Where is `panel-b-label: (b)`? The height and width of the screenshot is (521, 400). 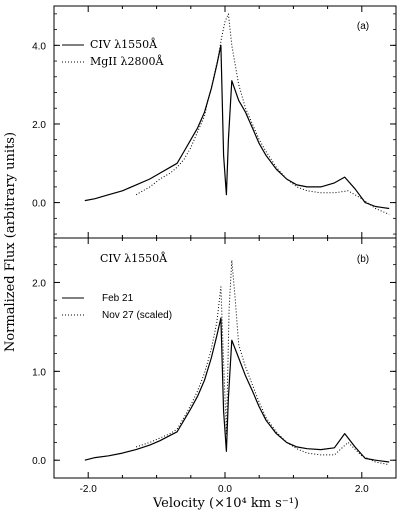 panel-b-label: (b) is located at coordinates (363, 259).